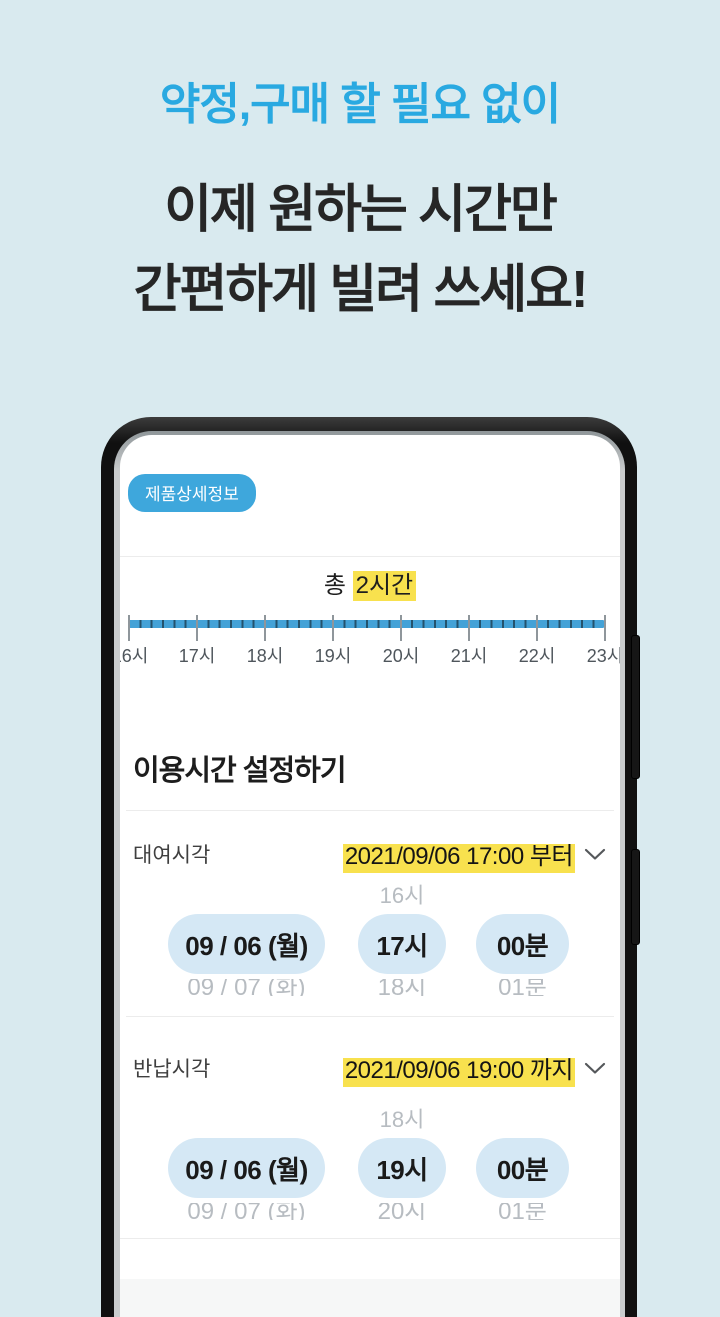  Describe the element at coordinates (522, 1168) in the screenshot. I see `return-minute-pill: 00분` at that location.